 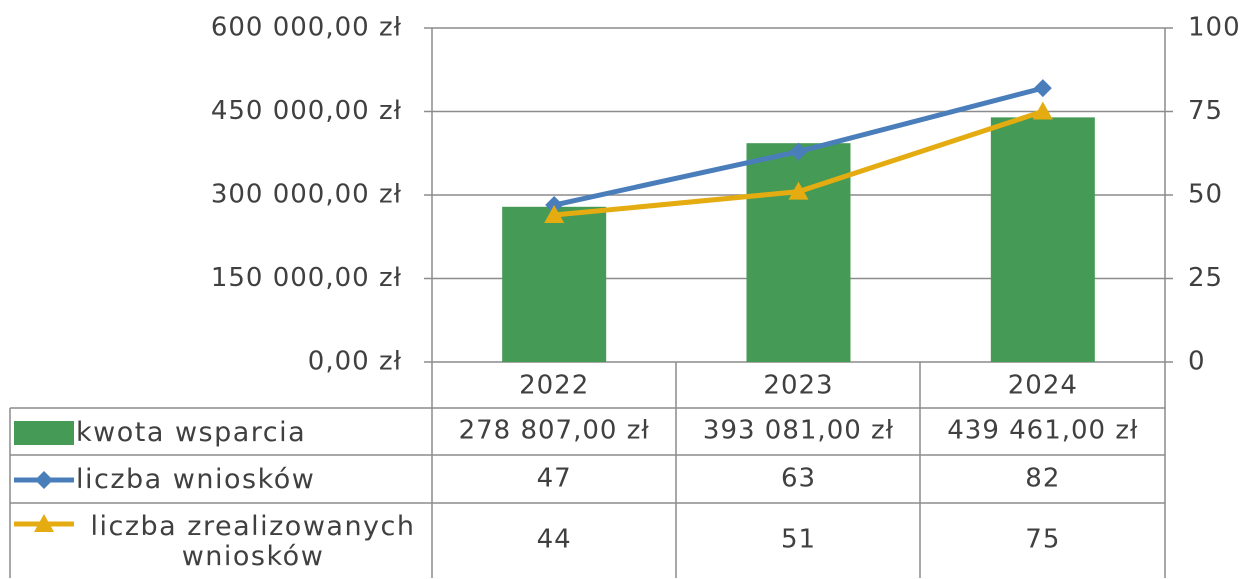 What do you see at coordinates (306, 278) in the screenshot?
I see `y-tick-label: 150 000,00 zł` at bounding box center [306, 278].